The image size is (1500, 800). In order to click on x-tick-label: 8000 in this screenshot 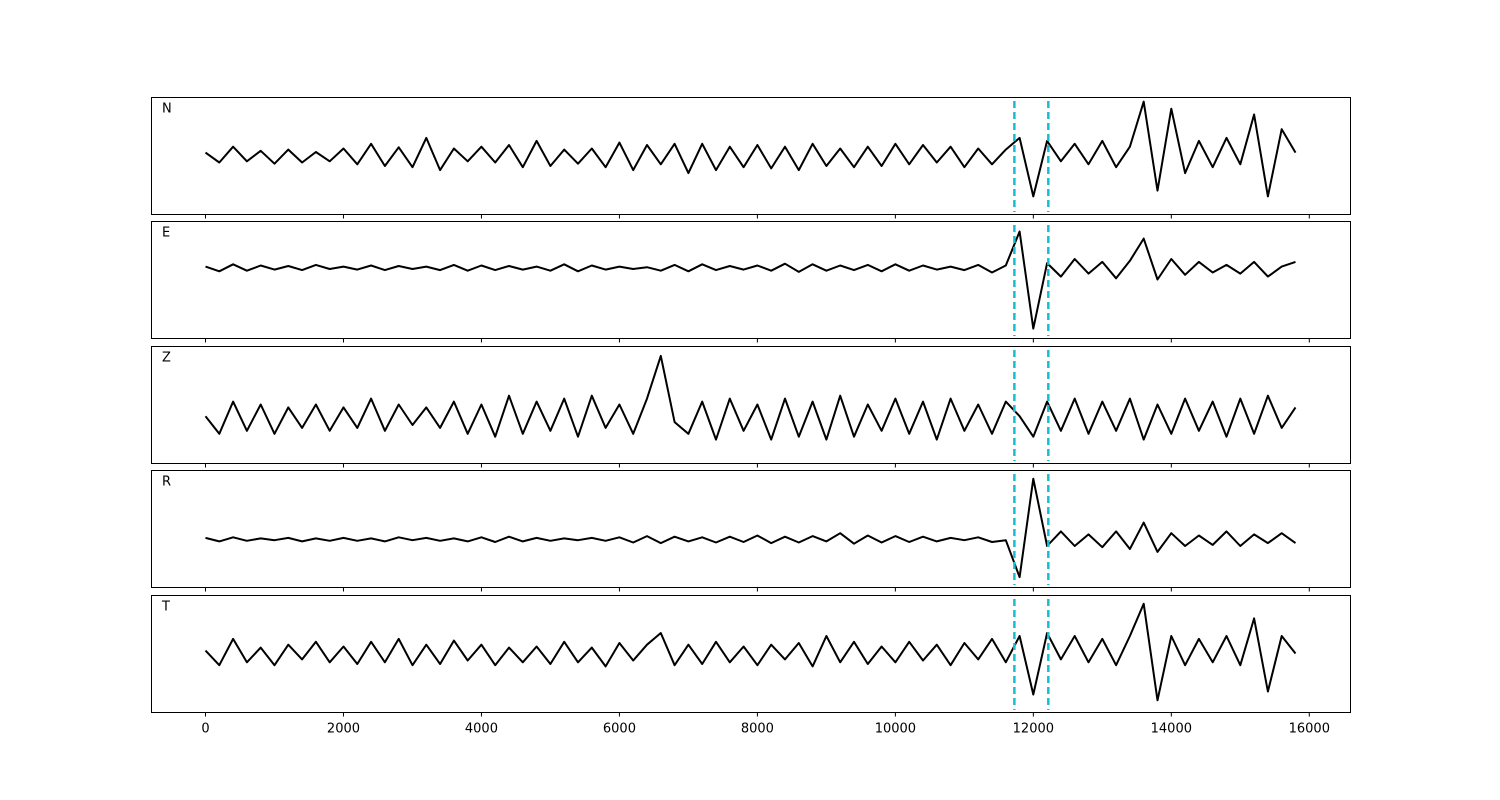, I will do `click(757, 729)`.